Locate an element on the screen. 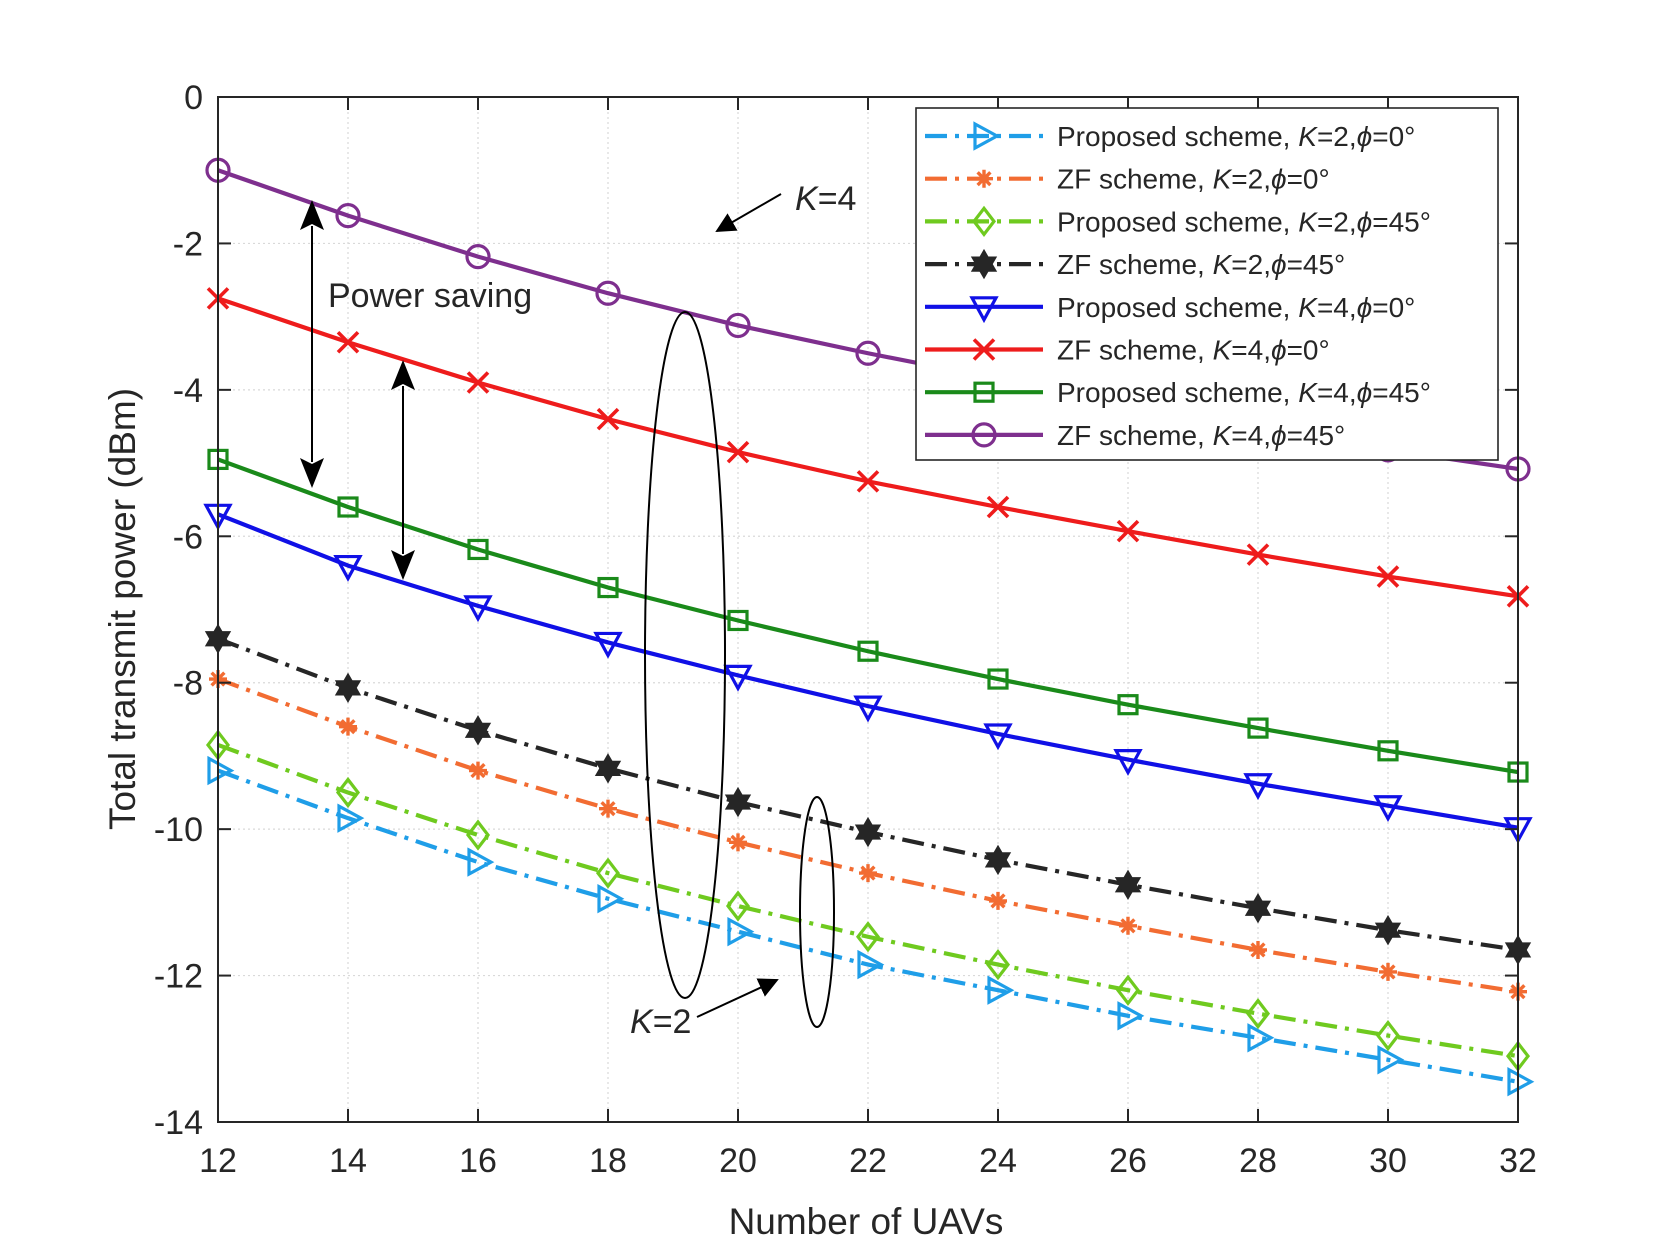 This screenshot has height=1246, width=1661. y-tick-label: -4 is located at coordinates (188, 391).